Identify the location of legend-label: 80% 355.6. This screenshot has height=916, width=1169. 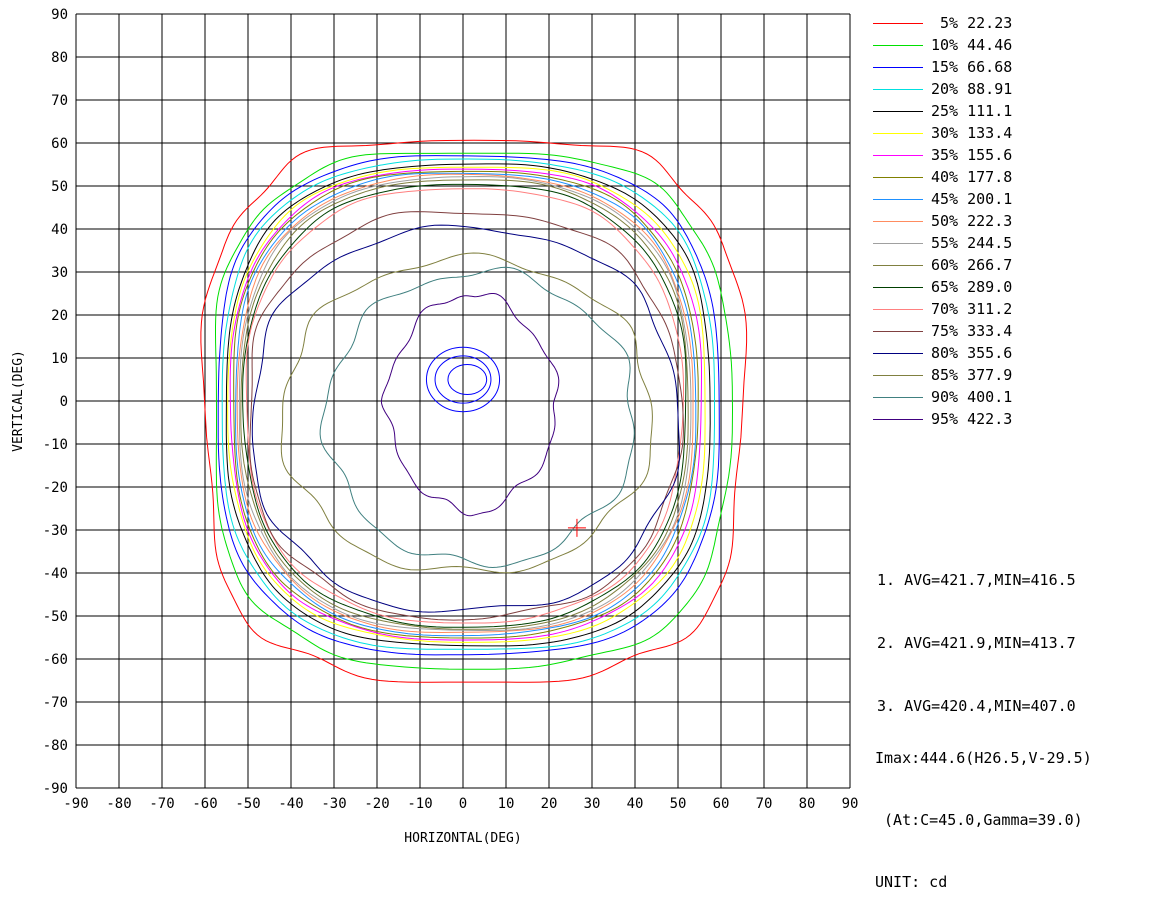
(972, 353).